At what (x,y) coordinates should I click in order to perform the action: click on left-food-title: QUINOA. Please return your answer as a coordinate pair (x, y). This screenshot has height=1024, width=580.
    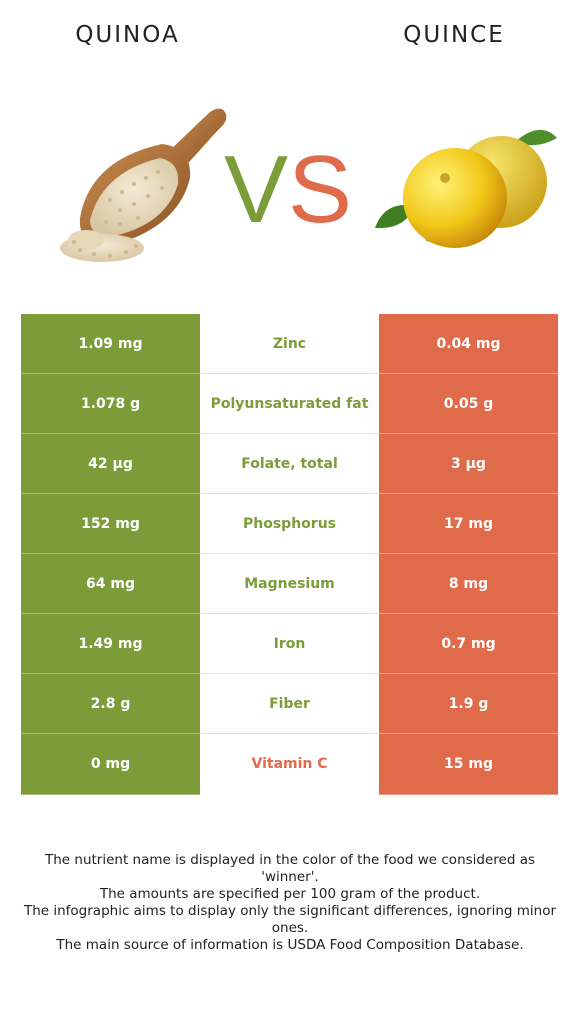
    Looking at the image, I should click on (127, 35).